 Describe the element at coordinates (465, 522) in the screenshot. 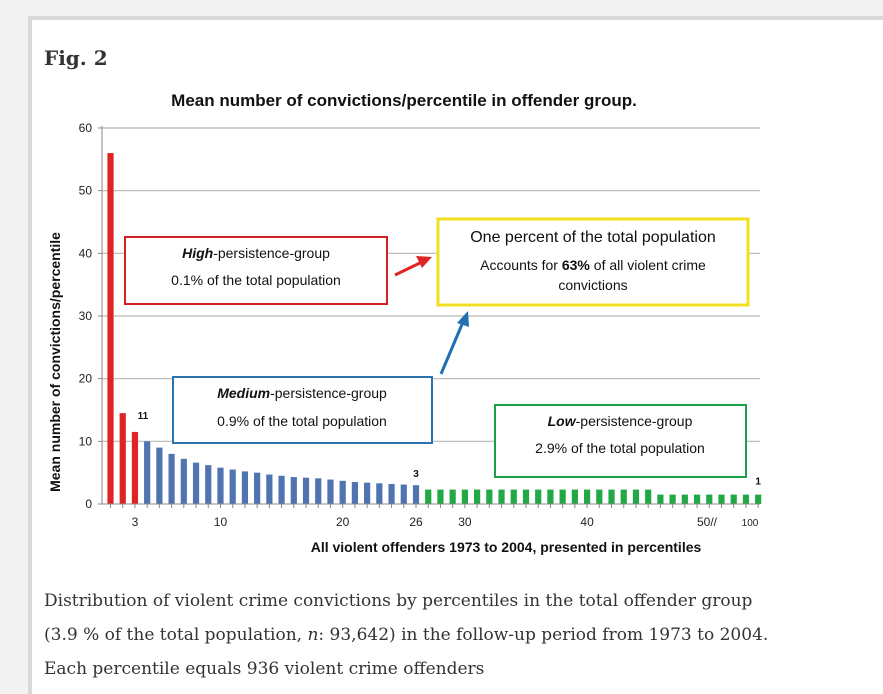

I see `x-tick-label: 30` at that location.